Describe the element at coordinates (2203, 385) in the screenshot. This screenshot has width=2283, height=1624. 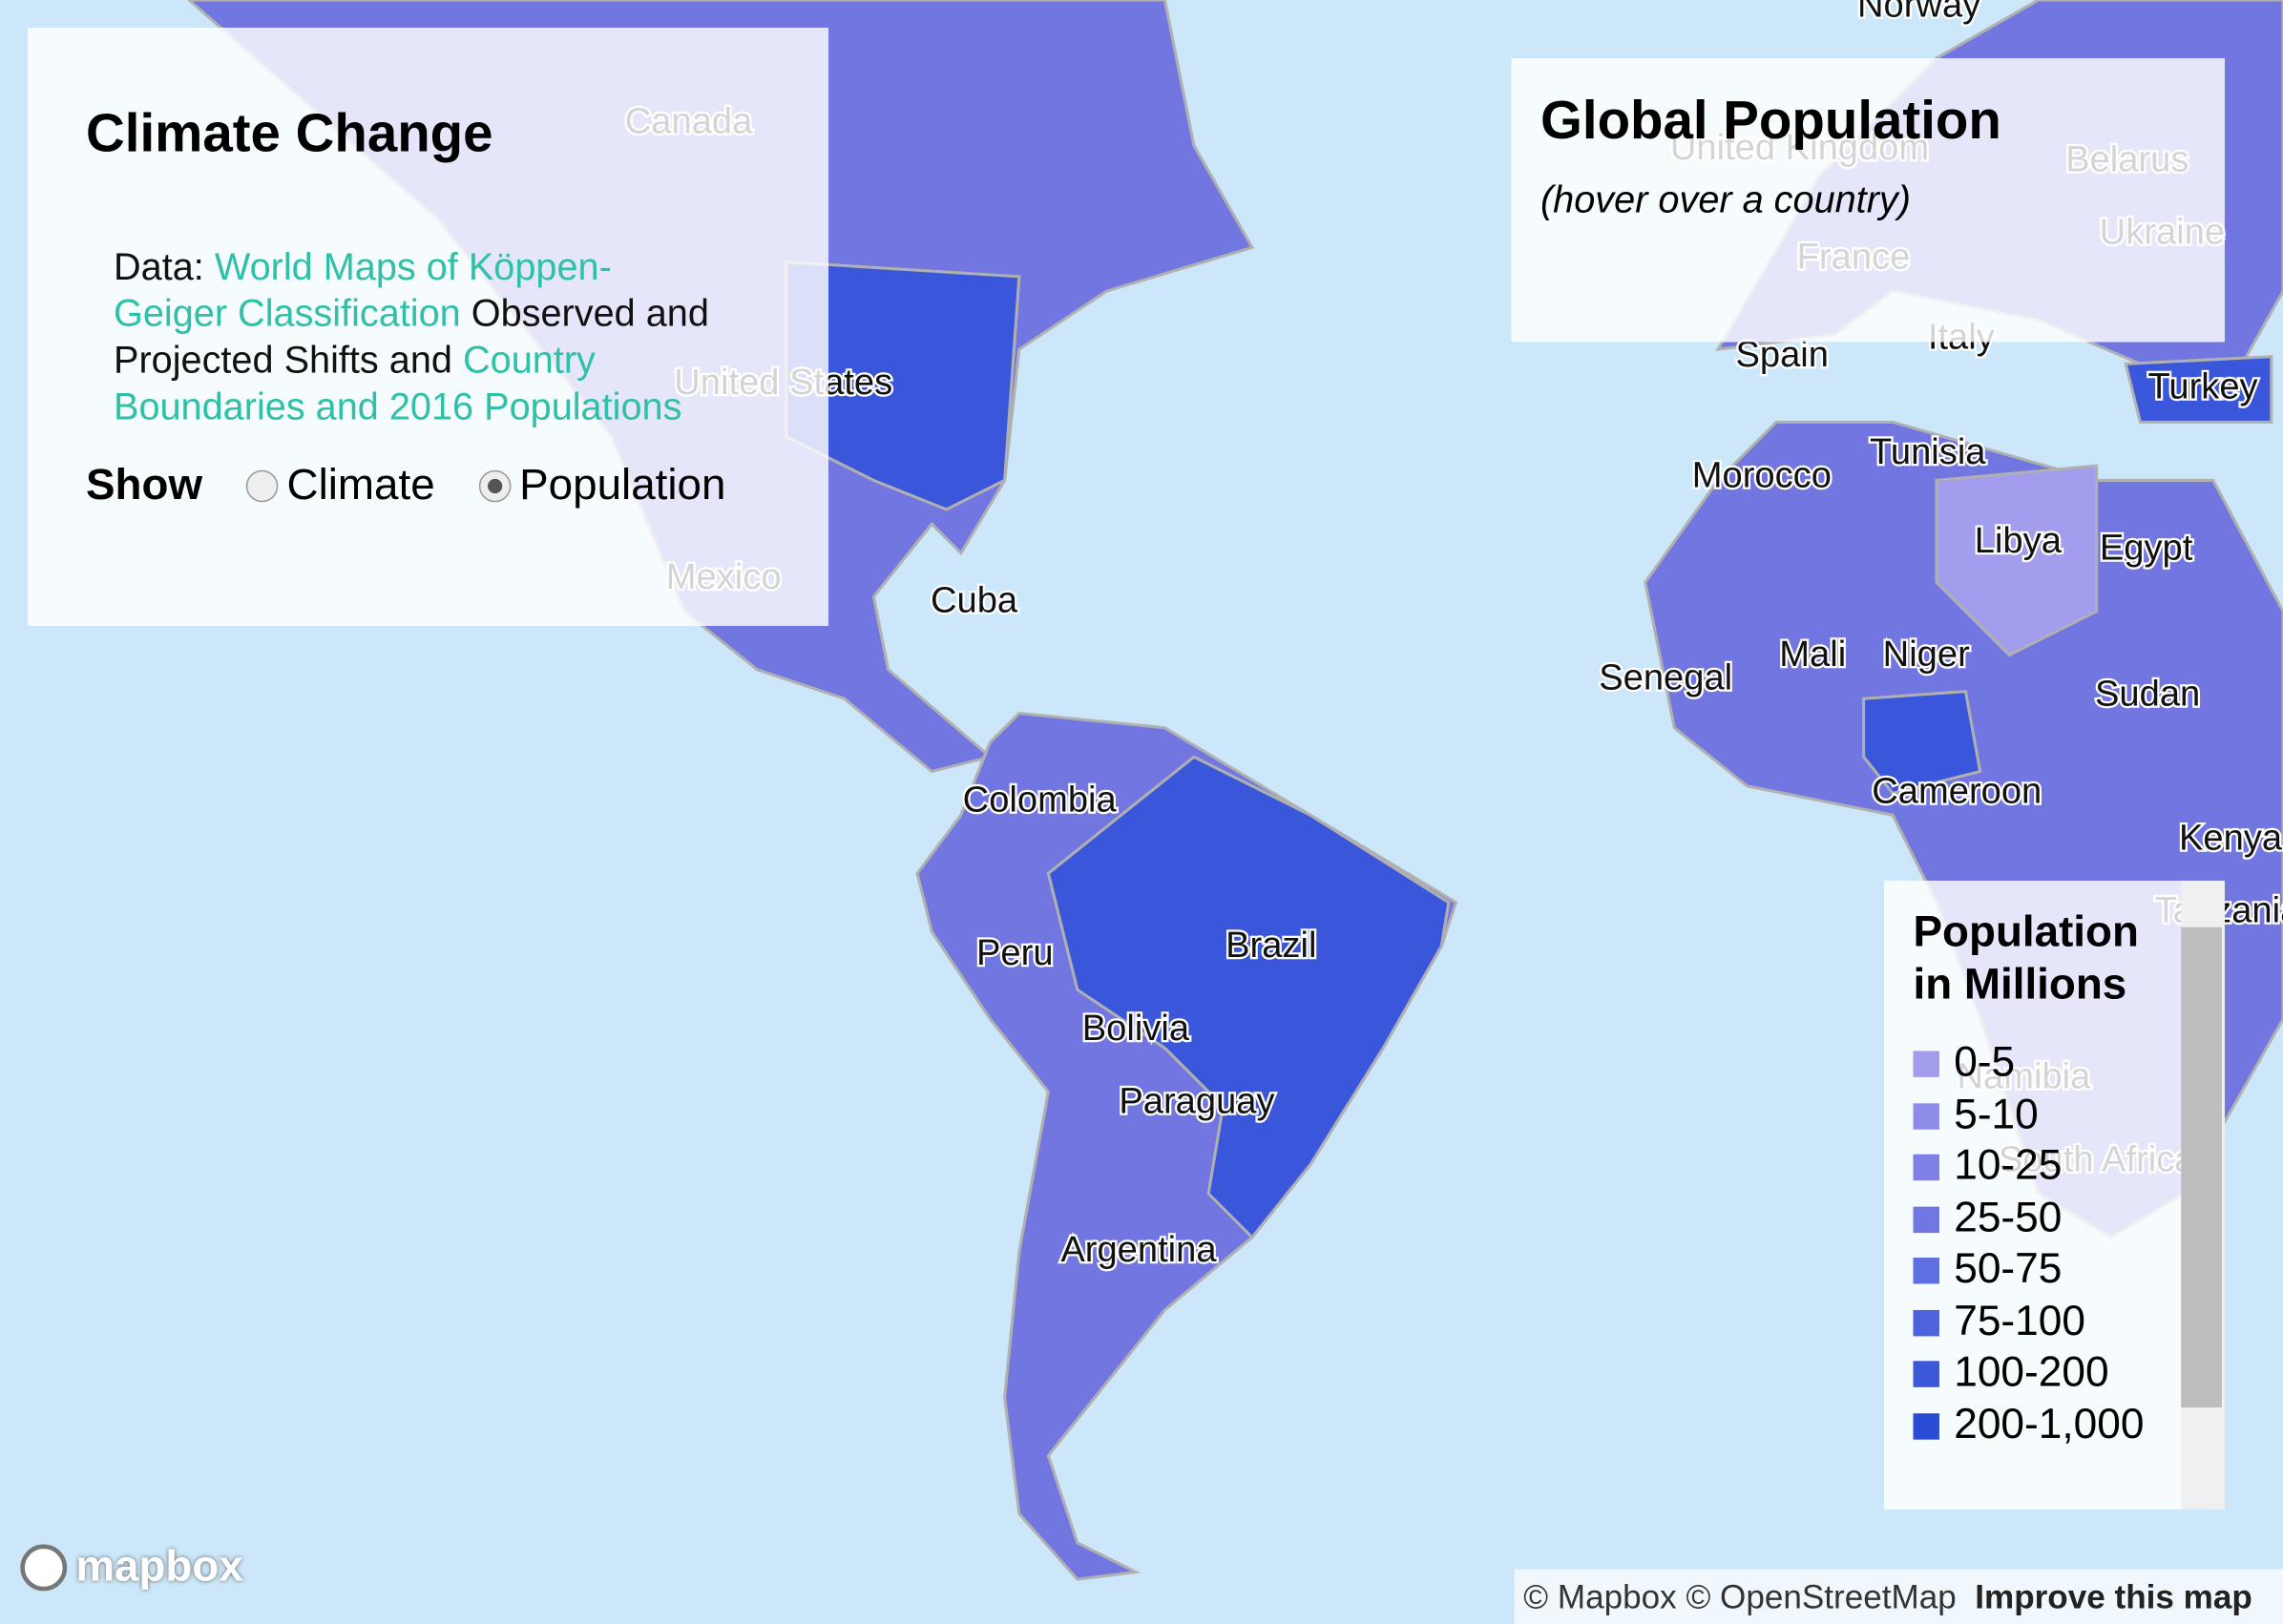
I see `country-label: Turkey` at that location.